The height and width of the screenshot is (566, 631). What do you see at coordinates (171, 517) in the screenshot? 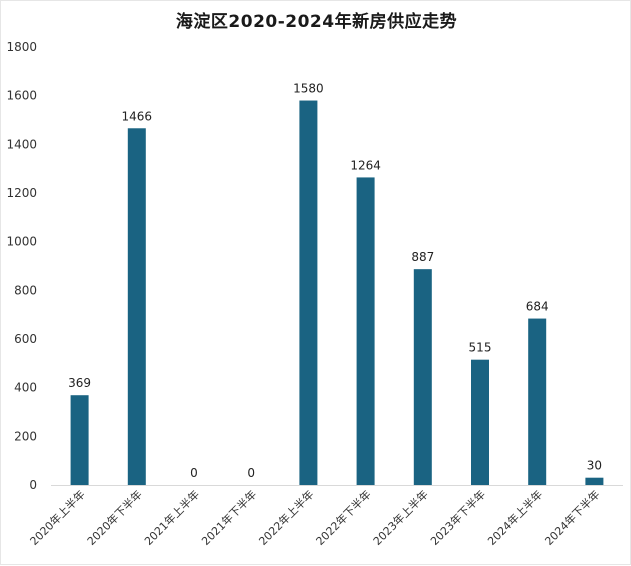
I see `x-tick-label: 2021年上半年` at bounding box center [171, 517].